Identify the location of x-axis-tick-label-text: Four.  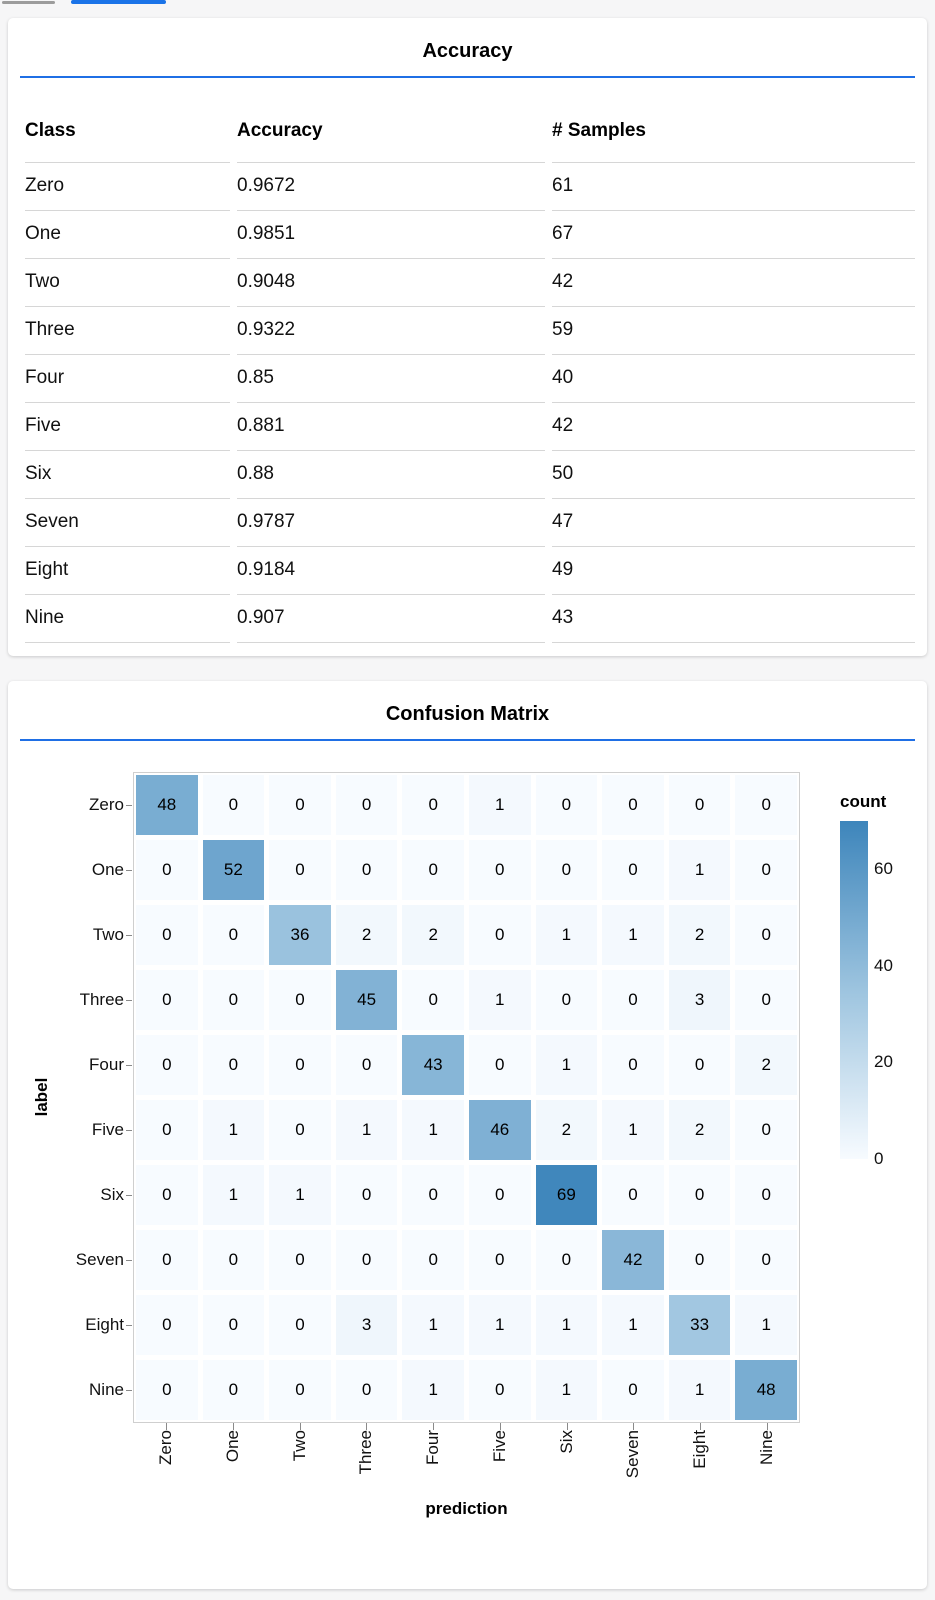
(433, 1447).